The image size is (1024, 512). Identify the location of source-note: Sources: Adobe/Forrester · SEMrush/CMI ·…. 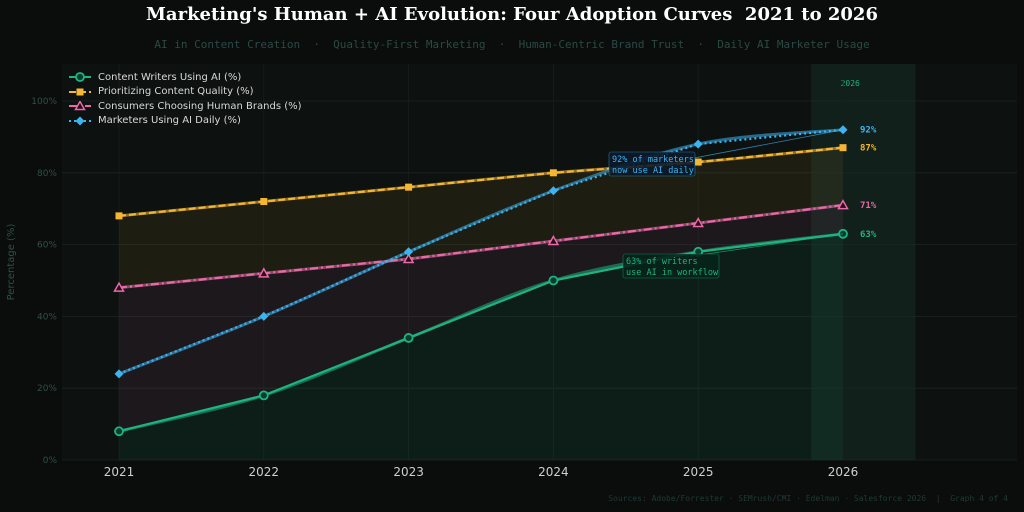
(808, 498).